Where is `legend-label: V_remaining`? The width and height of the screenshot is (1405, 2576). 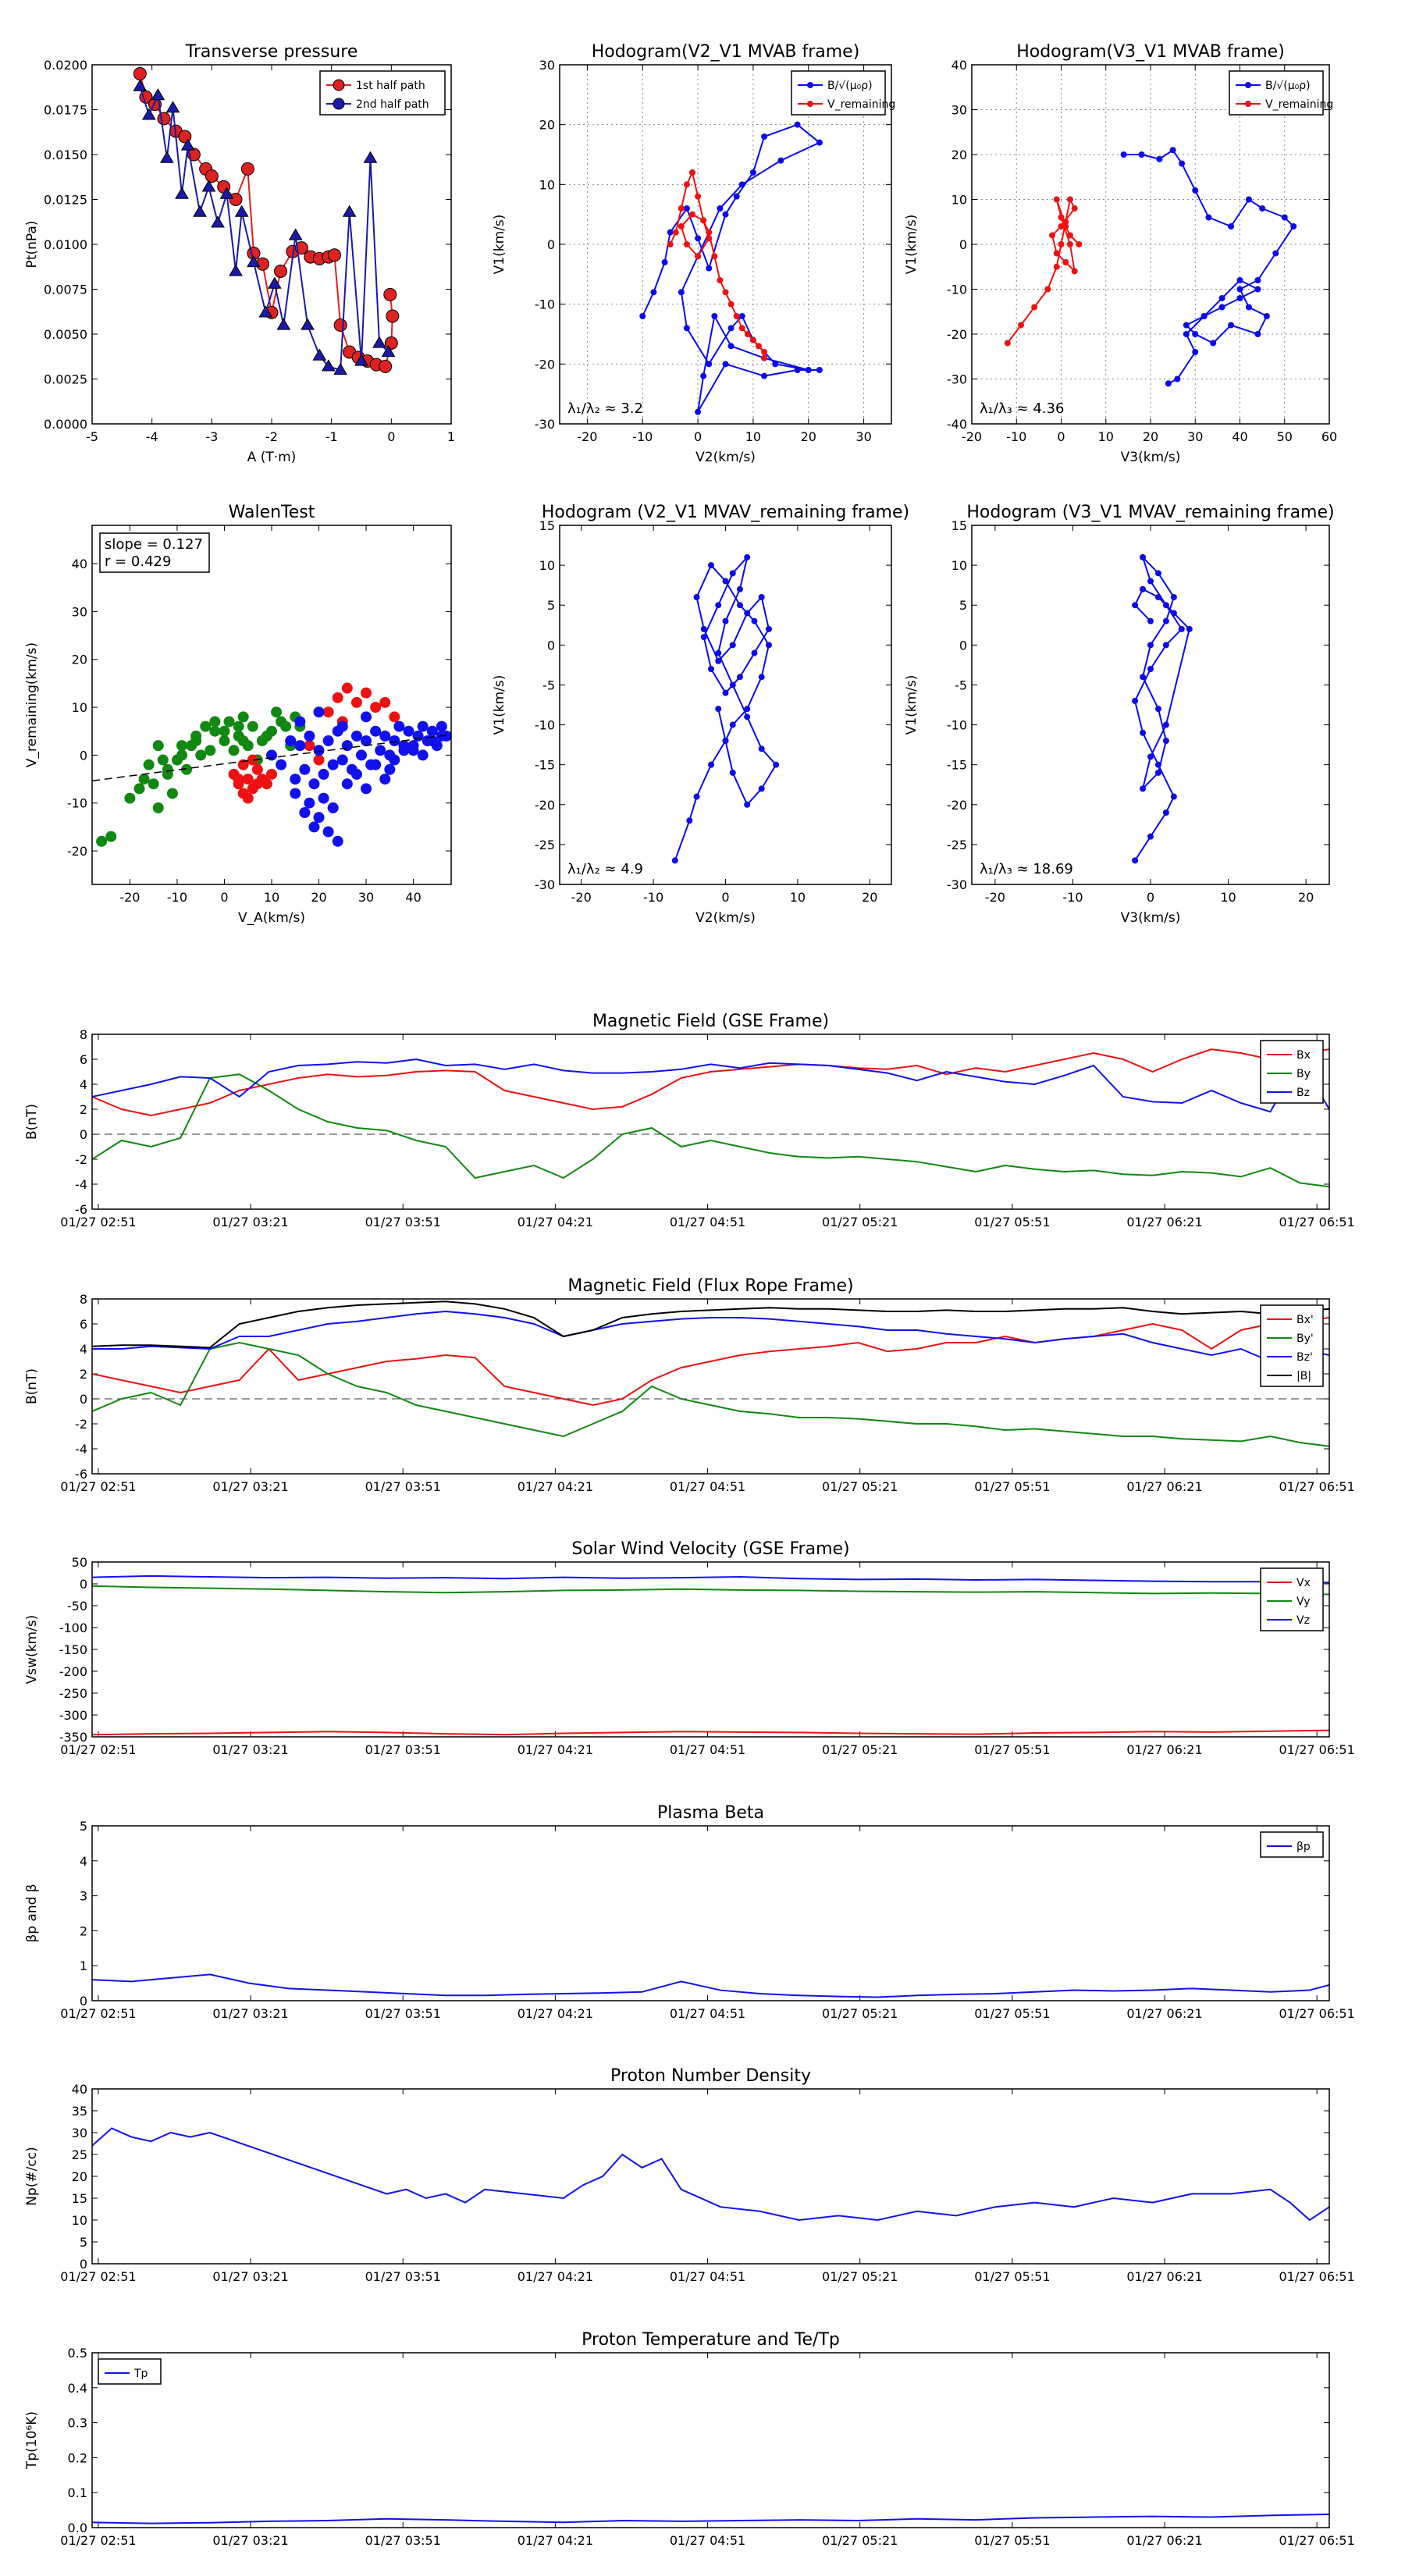
legend-label: V_remaining is located at coordinates (861, 104).